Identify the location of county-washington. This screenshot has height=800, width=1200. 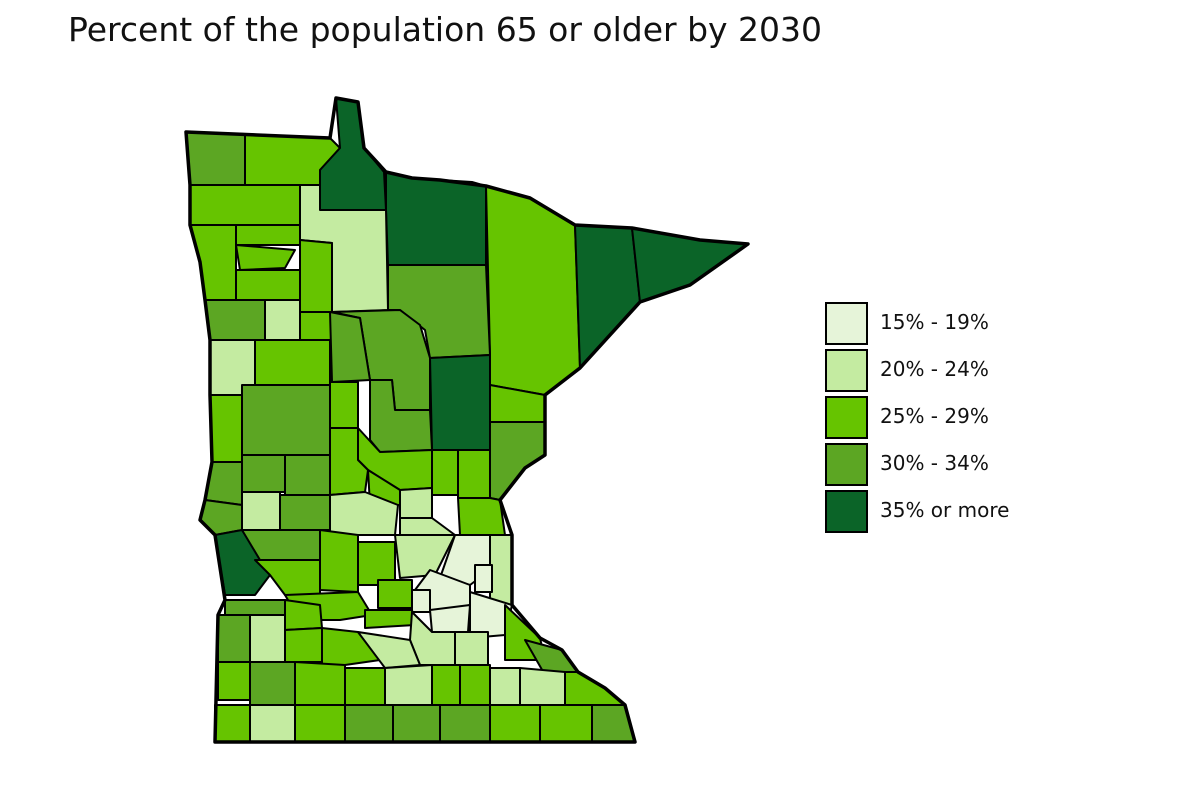
(501, 570).